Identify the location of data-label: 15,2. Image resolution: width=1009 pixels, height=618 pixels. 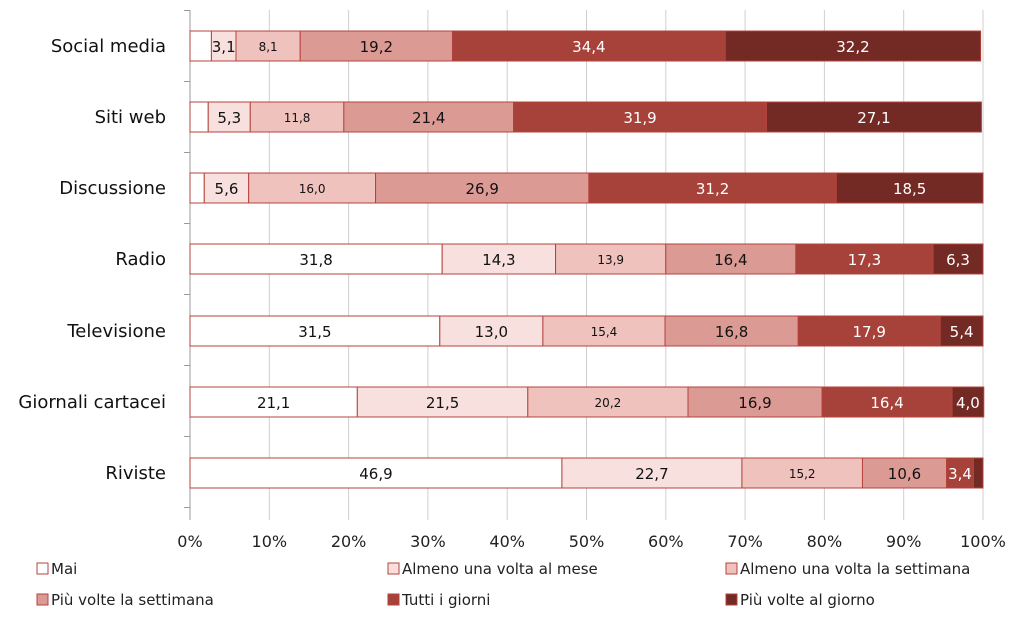
(802, 474).